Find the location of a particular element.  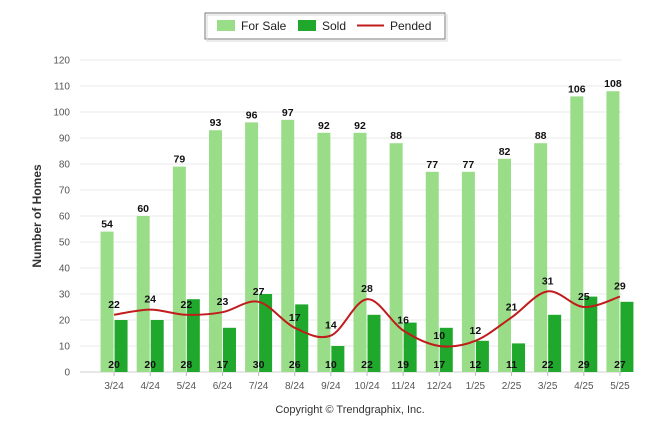

label-for-sale-8: 88 is located at coordinates (396, 136).